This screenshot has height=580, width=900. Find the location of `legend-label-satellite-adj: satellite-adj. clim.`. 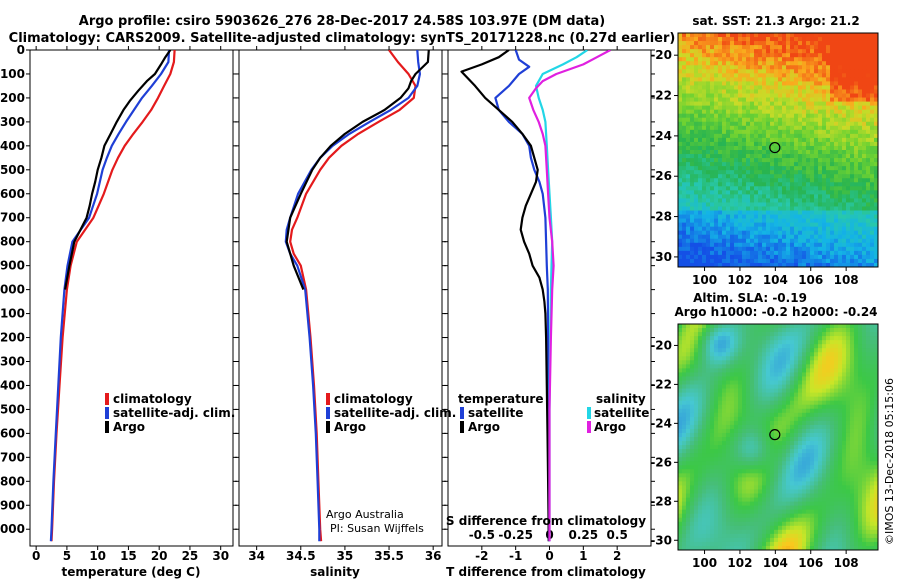

legend-label-satellite-adj: satellite-adj. clim. is located at coordinates (174, 413).